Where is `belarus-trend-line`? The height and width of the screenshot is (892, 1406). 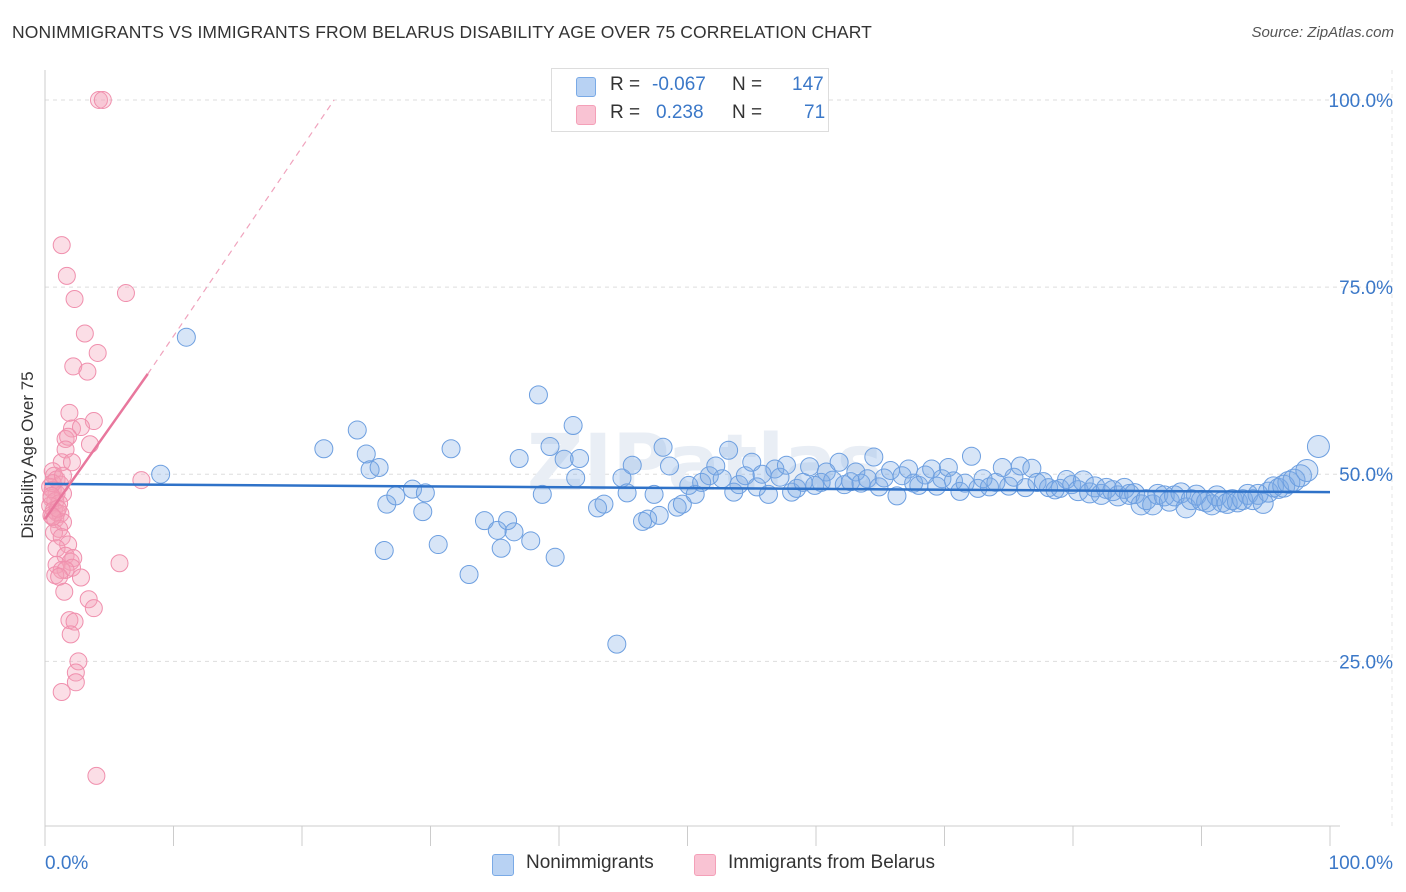 belarus-trend-line is located at coordinates (96, 446).